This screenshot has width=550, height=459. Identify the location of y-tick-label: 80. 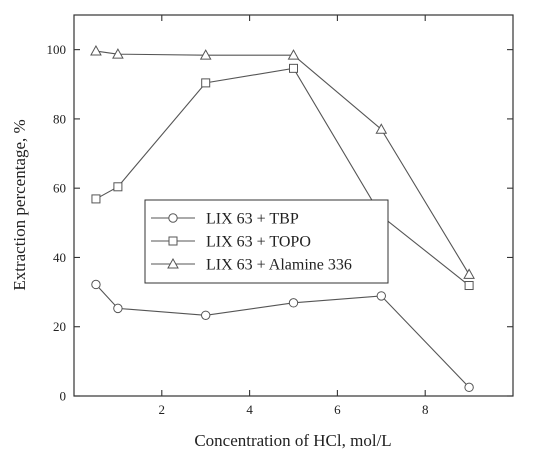
(59, 118).